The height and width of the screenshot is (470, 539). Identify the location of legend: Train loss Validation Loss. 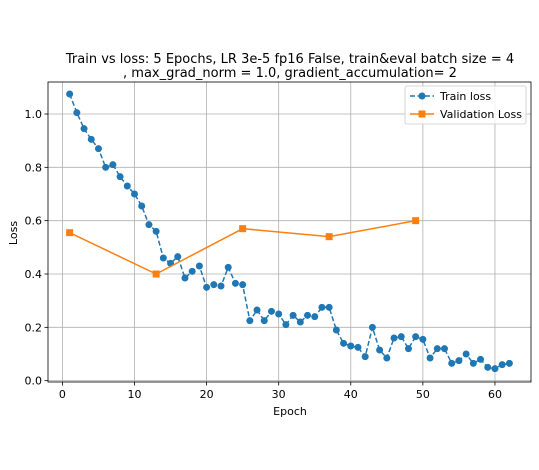
(465, 105).